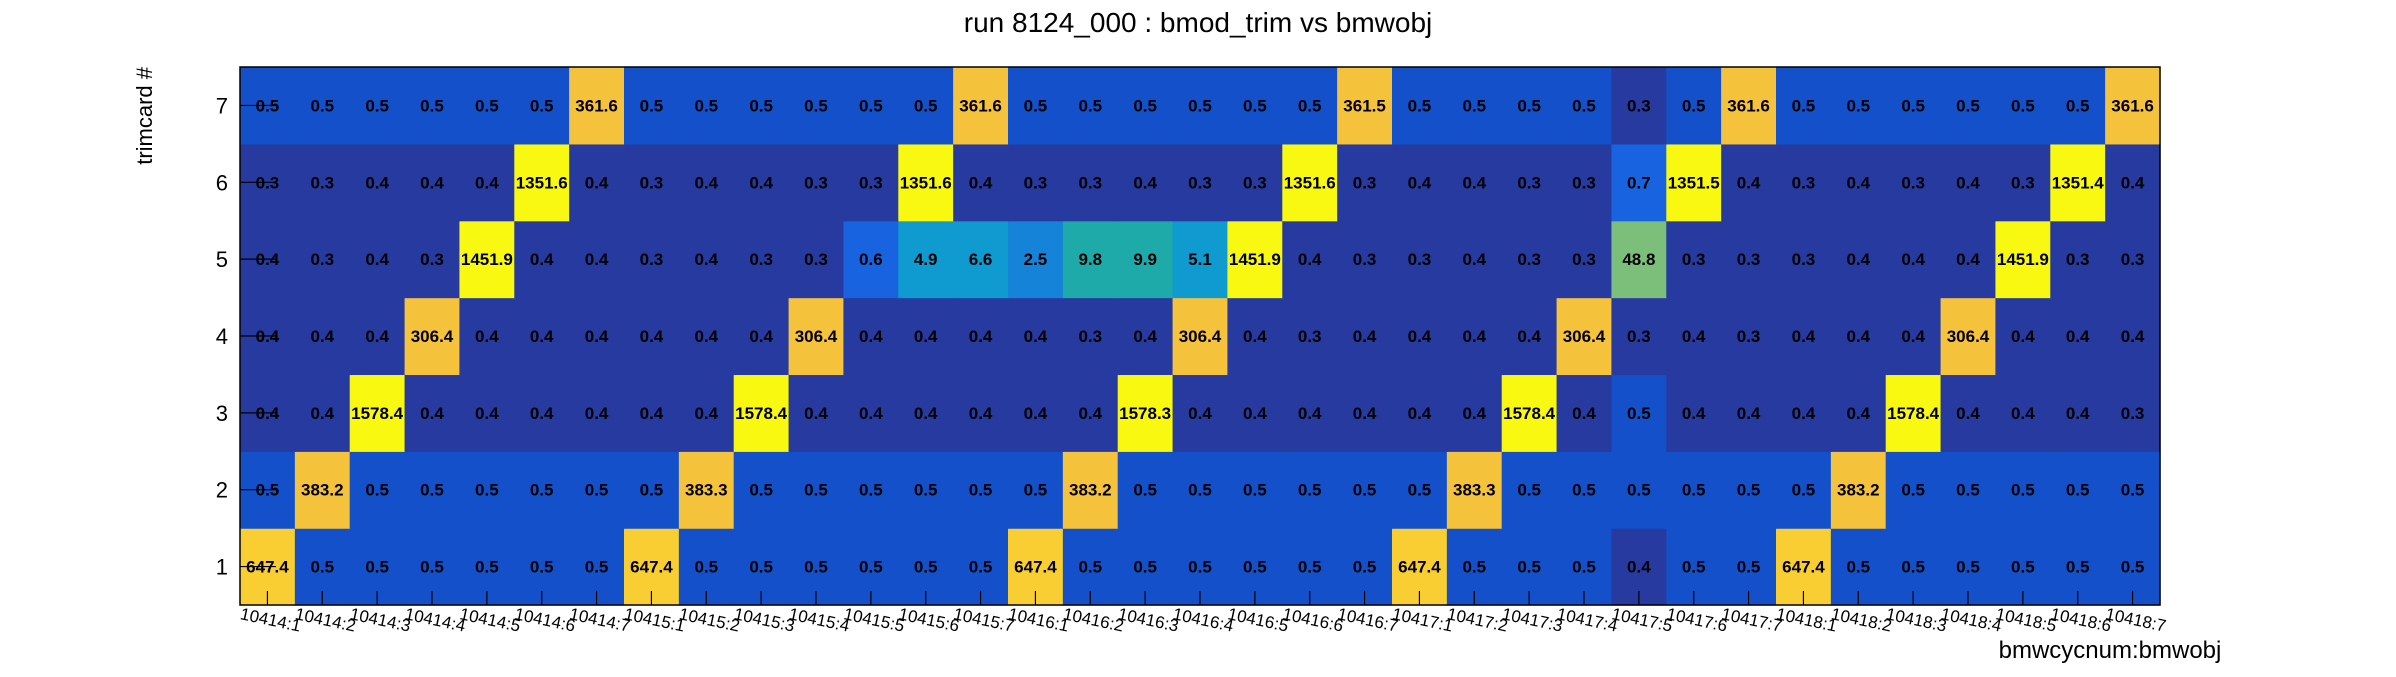  Describe the element at coordinates (1858, 490) in the screenshot. I see `cell-value-label: 383.2` at that location.